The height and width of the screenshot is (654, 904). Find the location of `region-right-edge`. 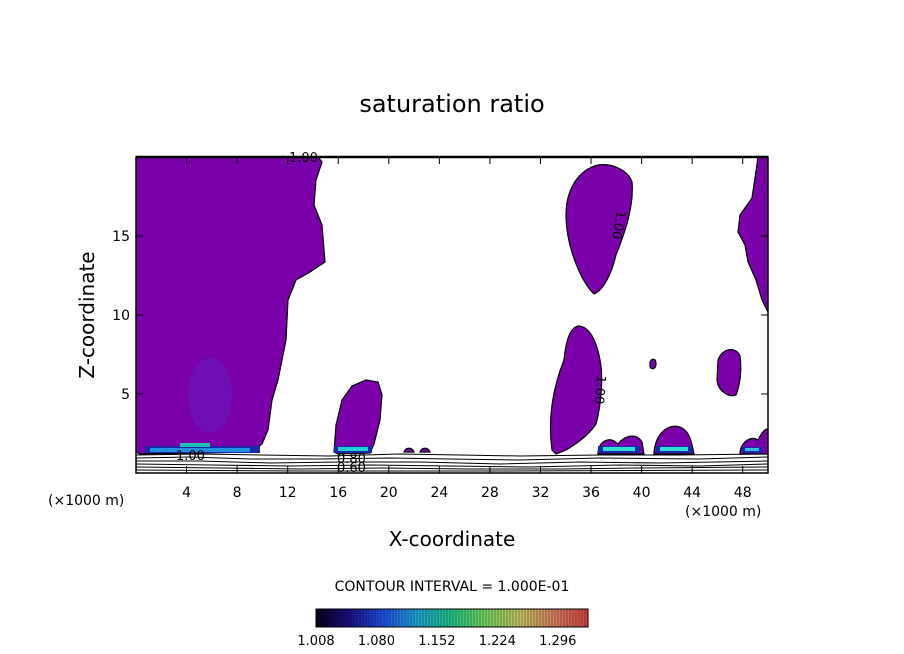

region-right-edge is located at coordinates (752, 235).